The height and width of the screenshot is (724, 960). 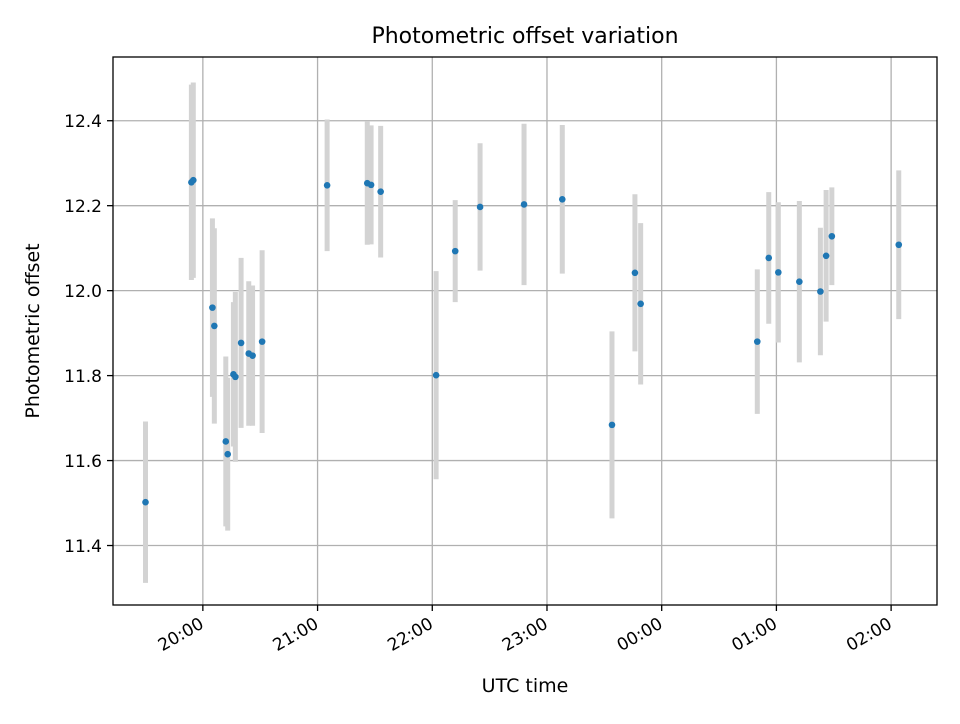 I want to click on y-tick-label: 12.0, so click(x=83, y=292).